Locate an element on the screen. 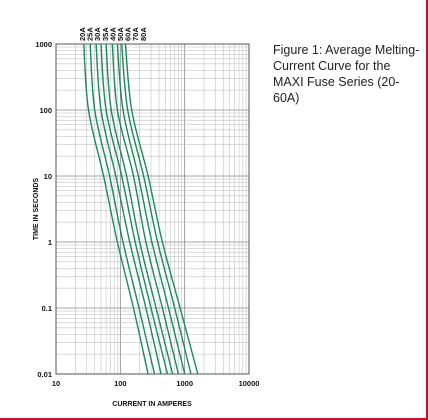 The width and height of the screenshot is (428, 420). y-tick-label: 10 is located at coordinates (48, 176).